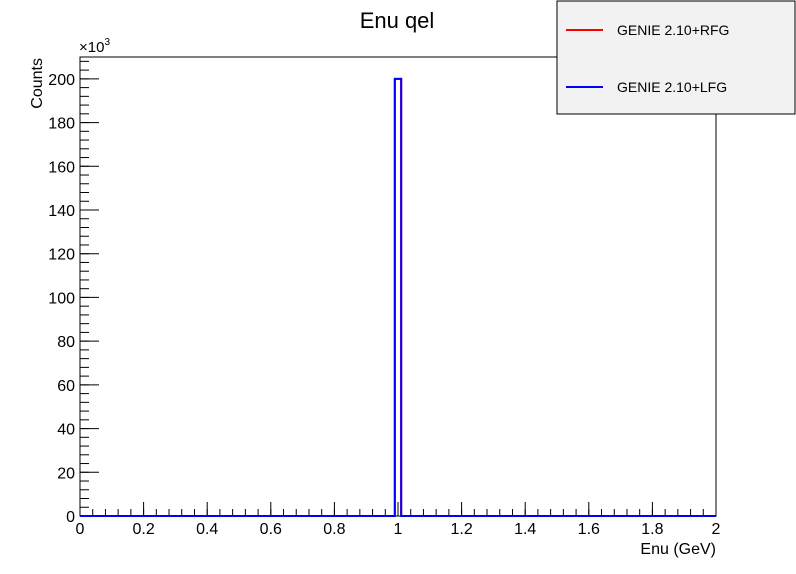  What do you see at coordinates (61, 255) in the screenshot?
I see `y-tick-label: 120` at bounding box center [61, 255].